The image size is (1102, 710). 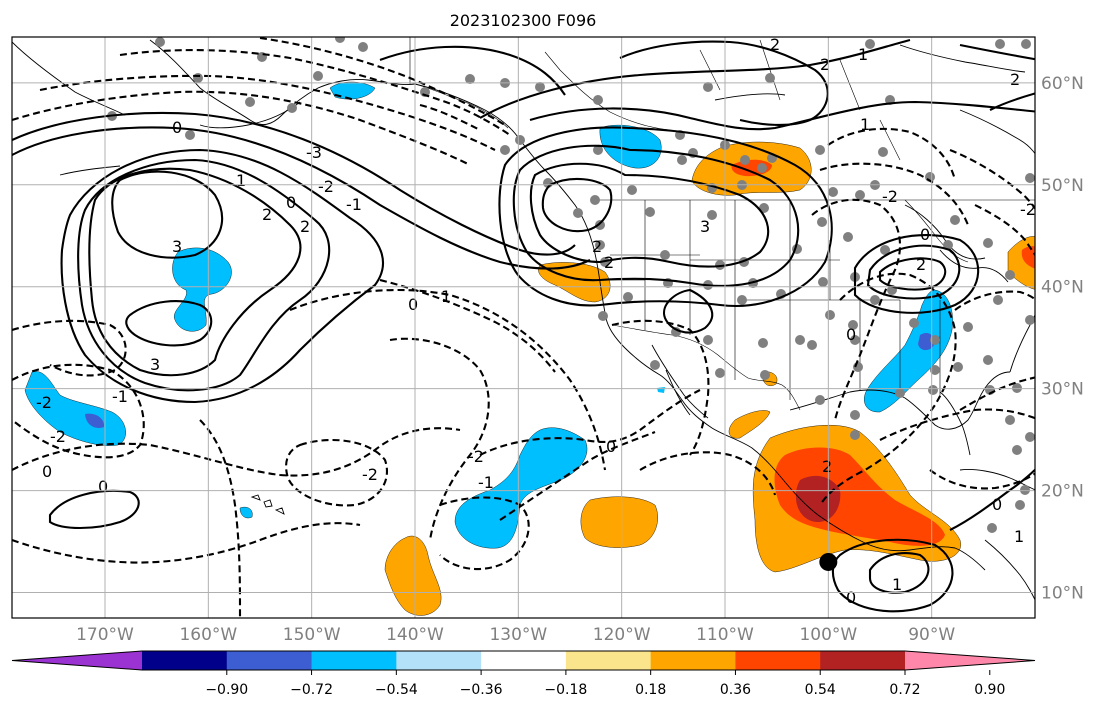 What do you see at coordinates (820, 690) in the screenshot?
I see `colorbar-tick-label: 0.54` at bounding box center [820, 690].